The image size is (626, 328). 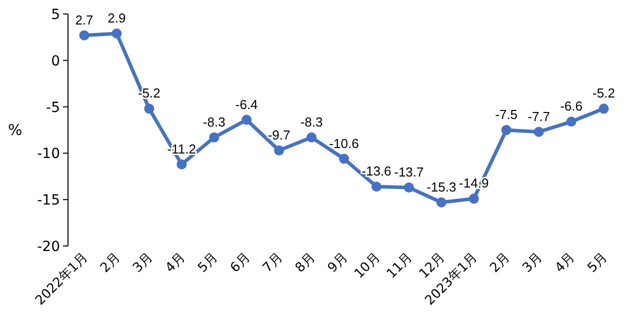 I want to click on data-label: -7.7, so click(x=539, y=116).